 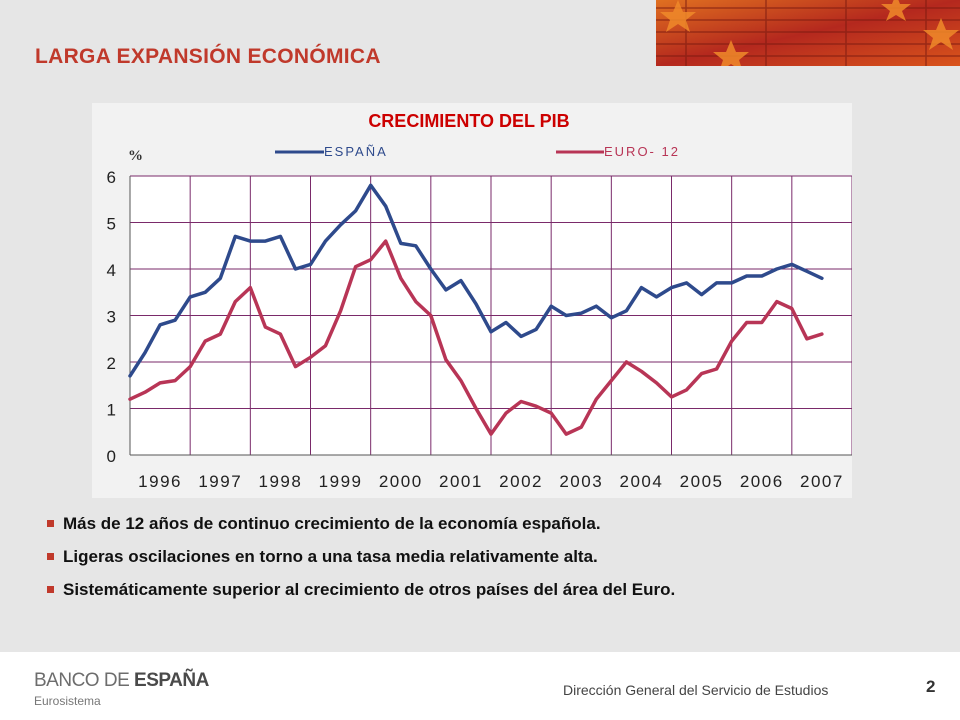 What do you see at coordinates (84, 680) in the screenshot?
I see `logo-text-light: BANCO DE` at bounding box center [84, 680].